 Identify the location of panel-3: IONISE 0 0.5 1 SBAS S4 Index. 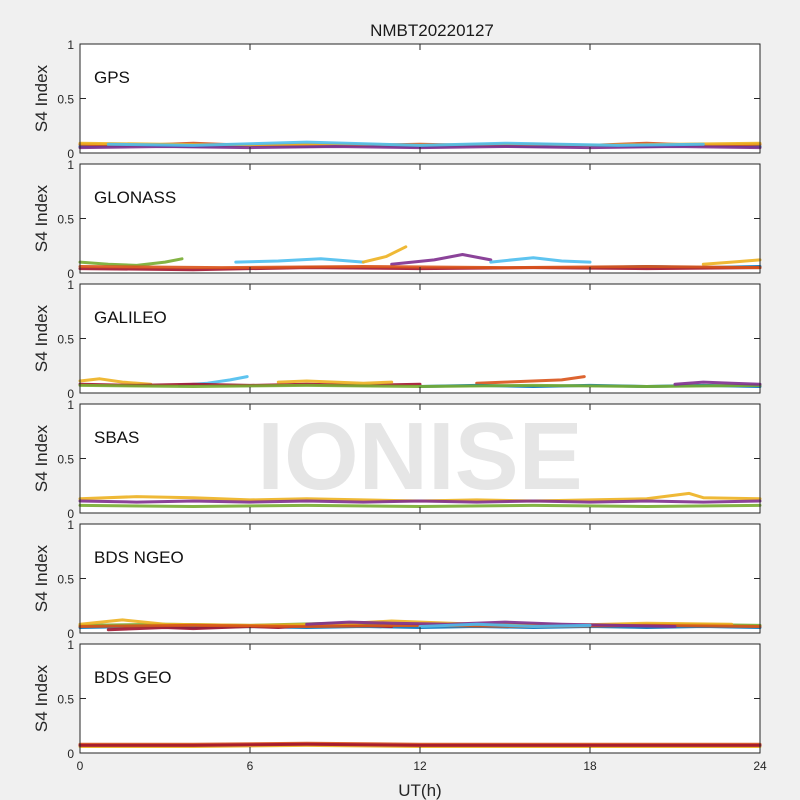
(397, 459).